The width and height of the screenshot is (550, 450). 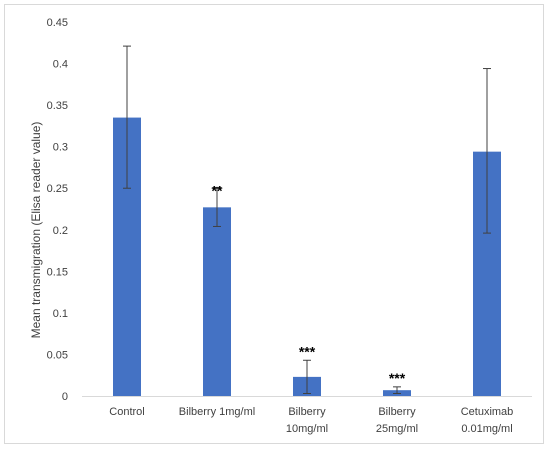 I want to click on y-axis-label: Mean transmigration (Elisa reader value), so click(x=36, y=230).